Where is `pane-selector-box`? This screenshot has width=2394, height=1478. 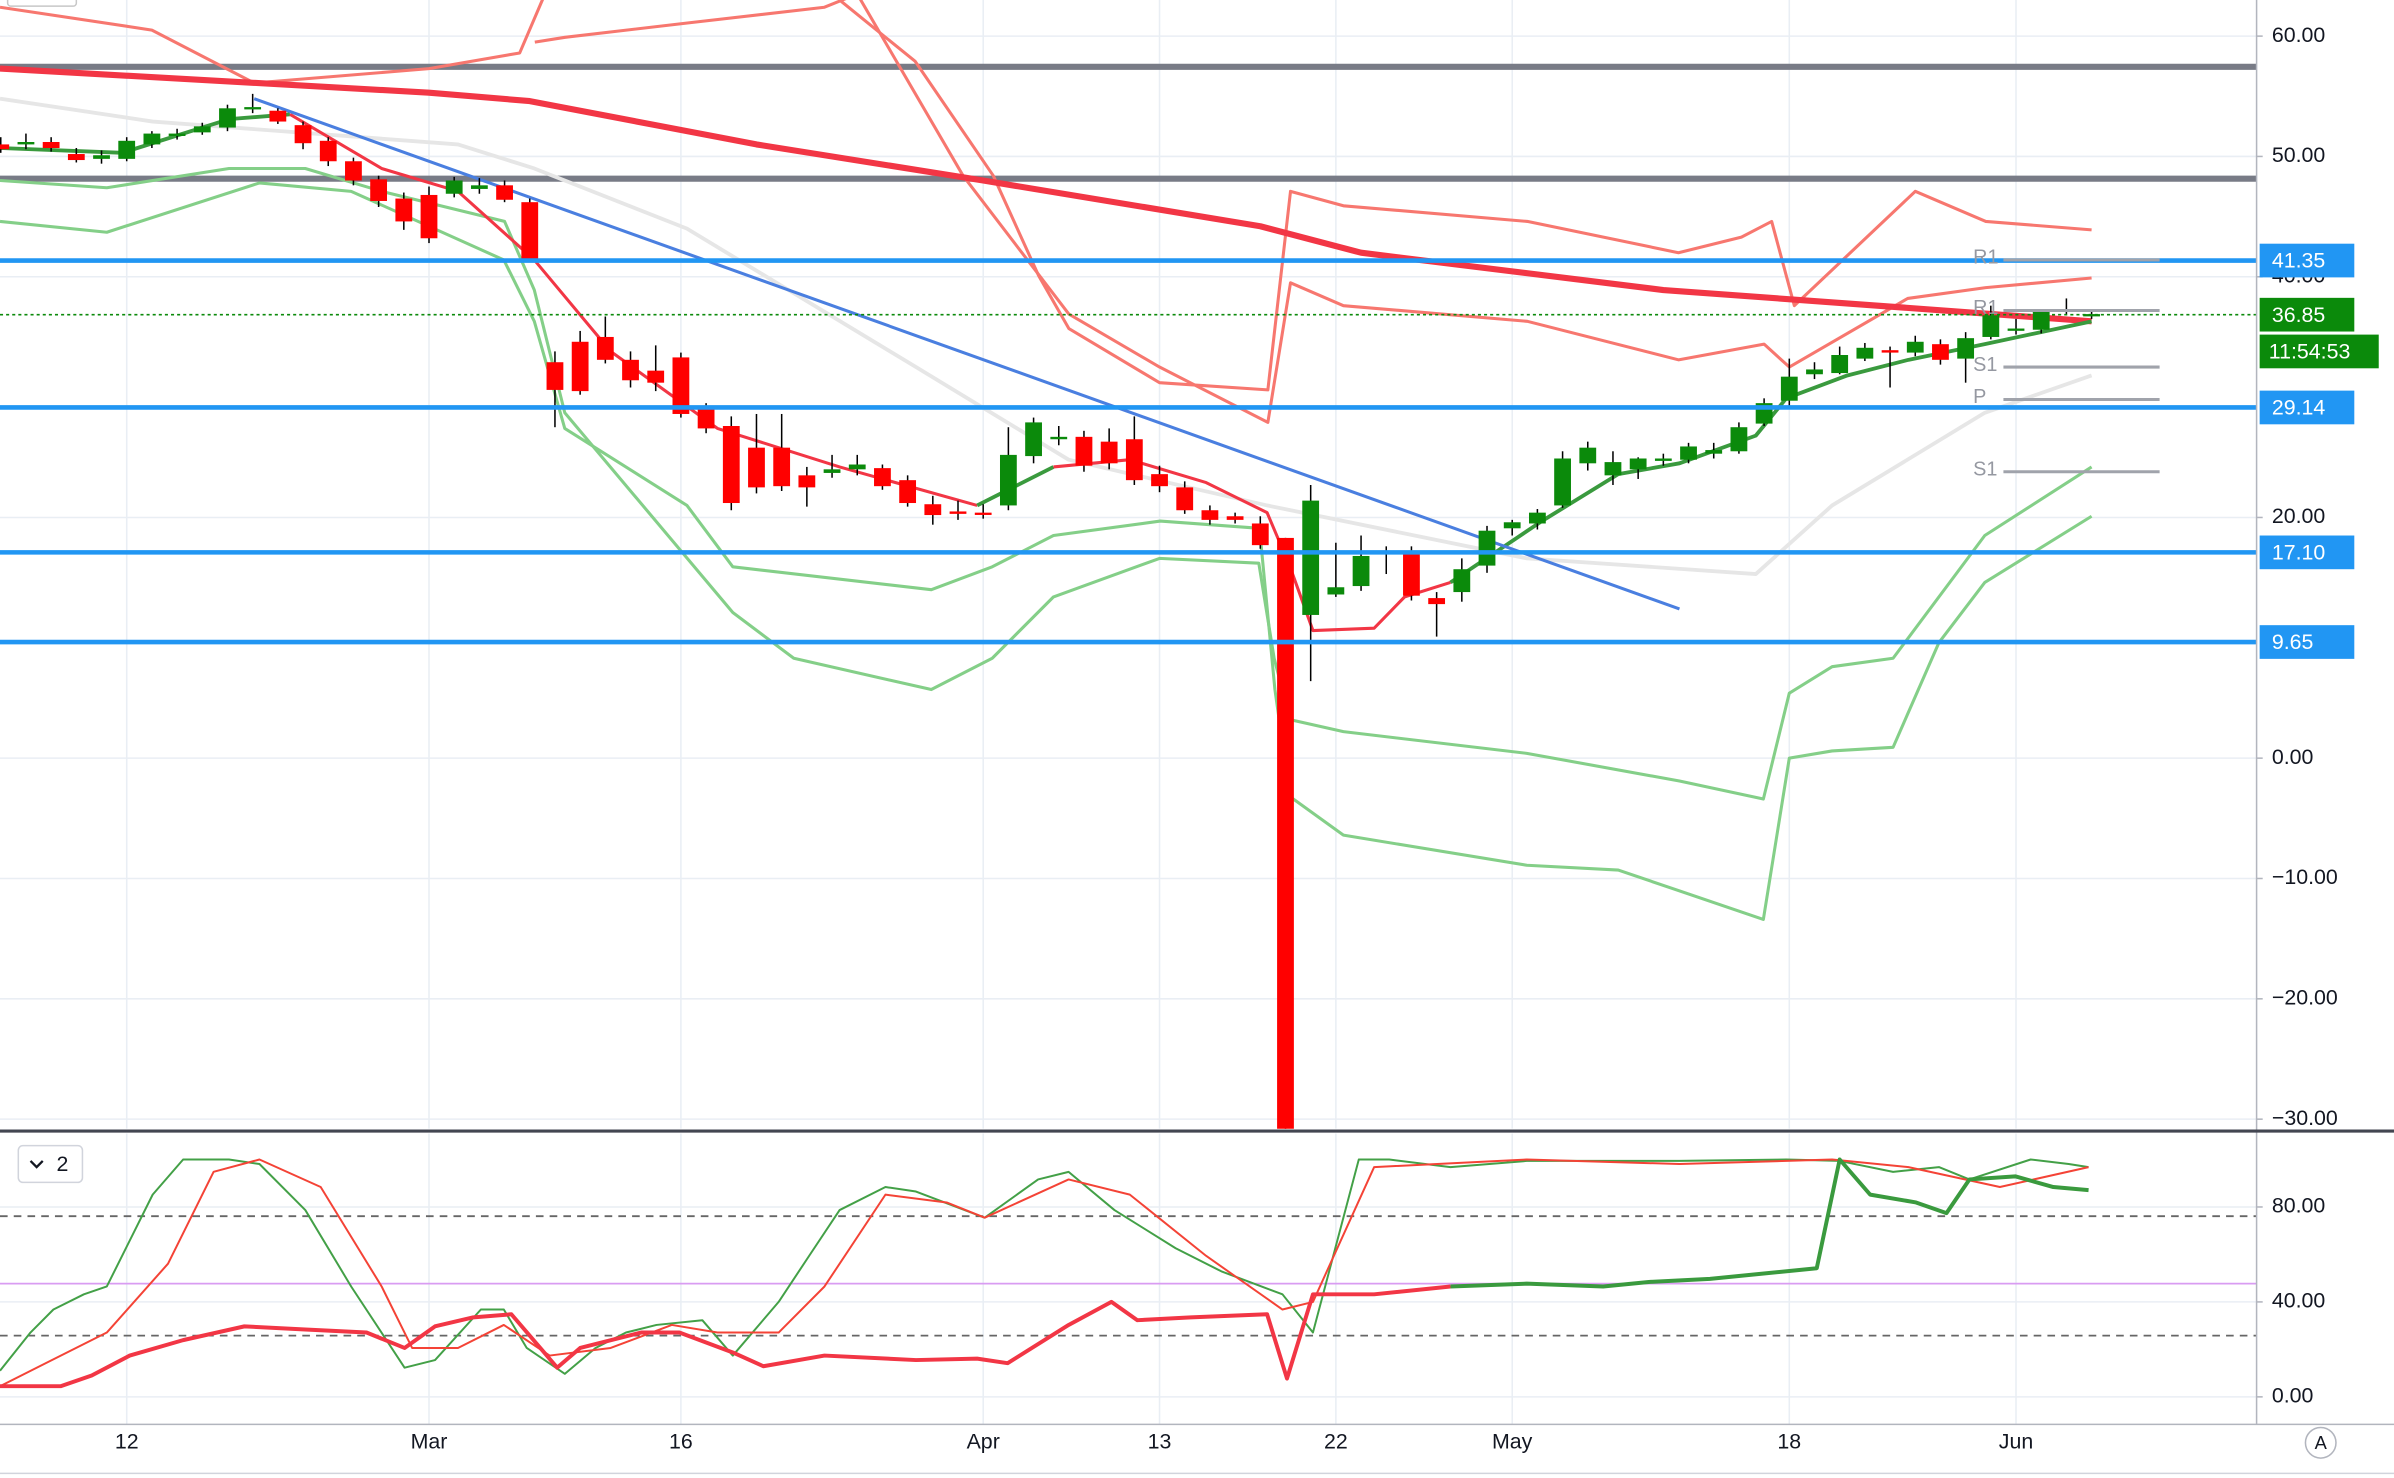 pane-selector-box is located at coordinates (50, 1164).